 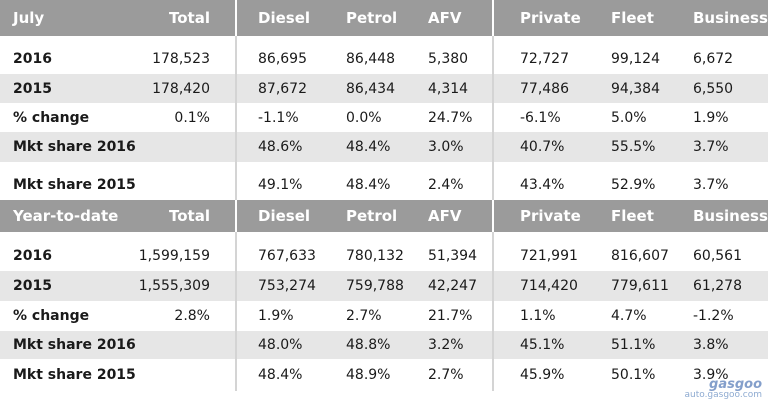 What do you see at coordinates (640, 256) in the screenshot?
I see `table-cell: 816,607` at bounding box center [640, 256].